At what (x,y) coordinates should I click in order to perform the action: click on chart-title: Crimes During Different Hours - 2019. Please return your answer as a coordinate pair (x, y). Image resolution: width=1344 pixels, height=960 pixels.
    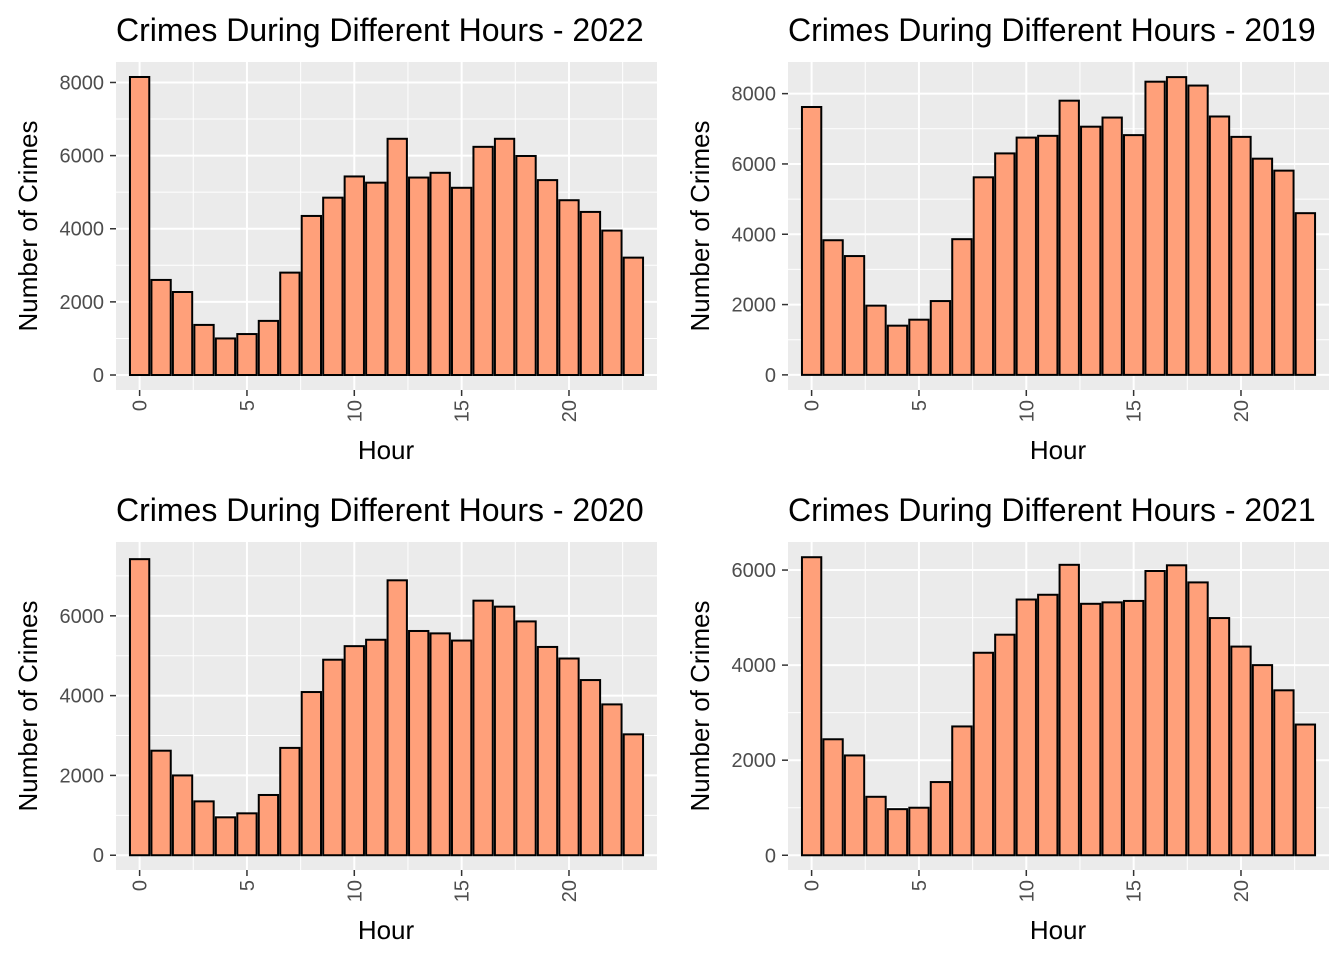
    Looking at the image, I should click on (1052, 30).